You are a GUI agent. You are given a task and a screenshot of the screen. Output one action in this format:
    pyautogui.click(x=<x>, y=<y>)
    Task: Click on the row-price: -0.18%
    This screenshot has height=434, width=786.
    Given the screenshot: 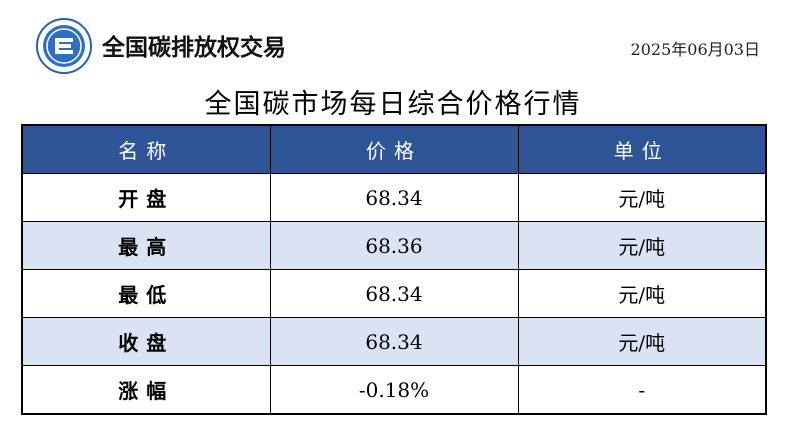 What is the action you would take?
    pyautogui.click(x=394, y=390)
    